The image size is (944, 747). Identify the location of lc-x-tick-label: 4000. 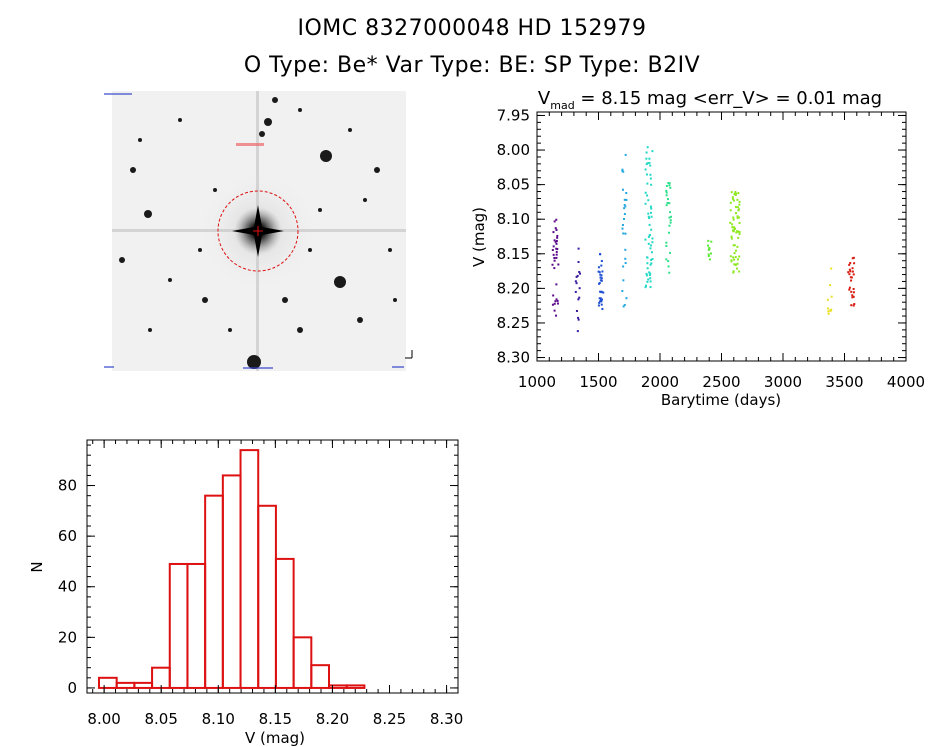
(906, 382).